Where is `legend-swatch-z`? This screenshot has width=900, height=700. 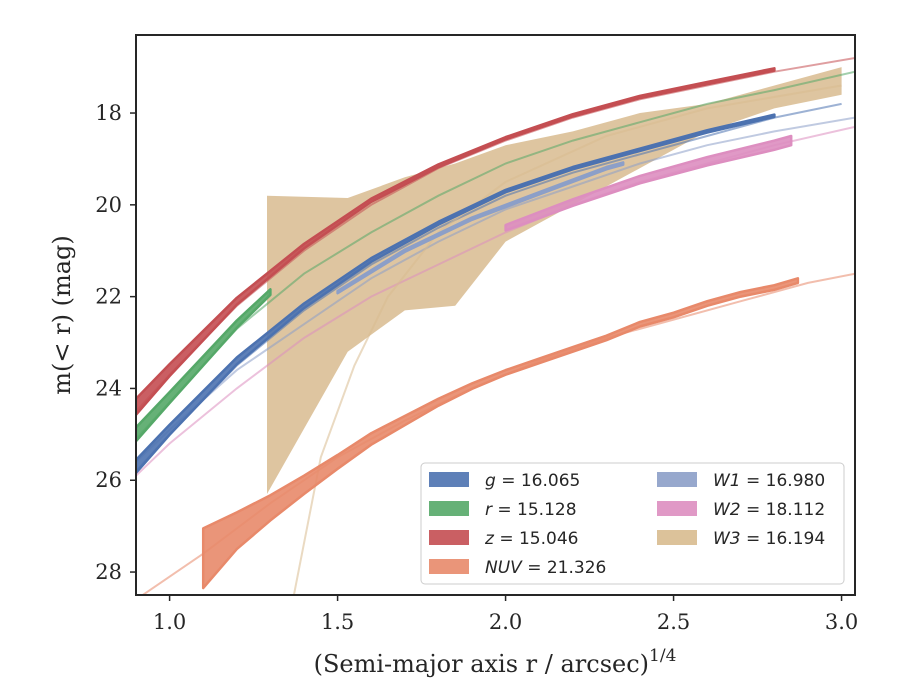 legend-swatch-z is located at coordinates (449, 537).